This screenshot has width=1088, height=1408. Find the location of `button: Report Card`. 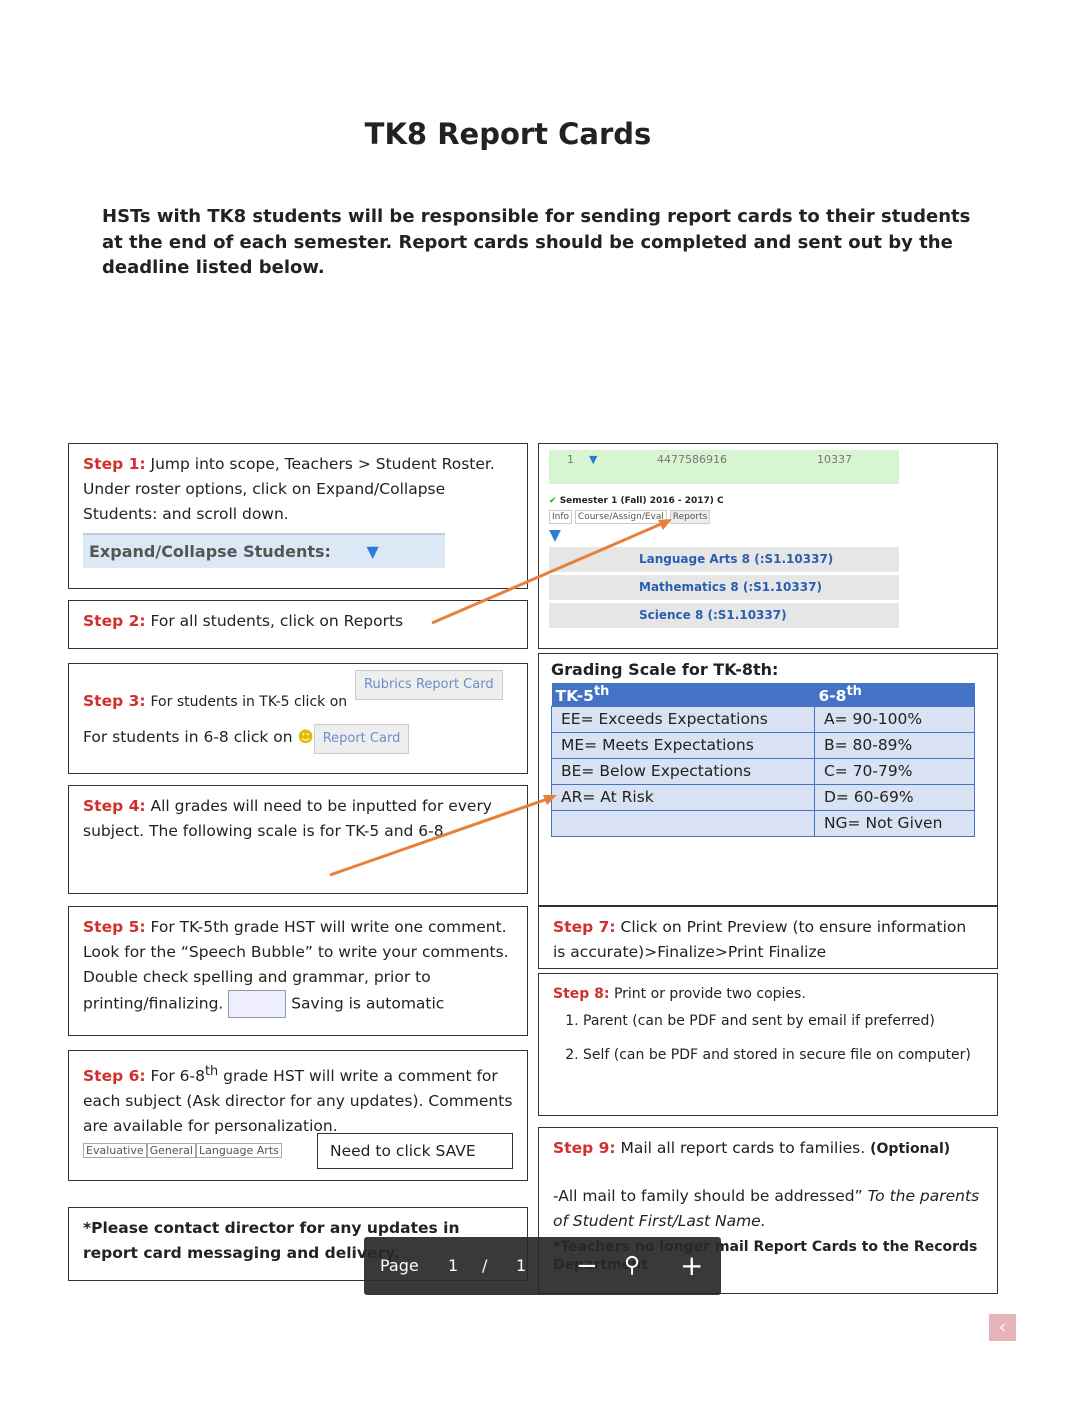

button: Report Card is located at coordinates (361, 739).